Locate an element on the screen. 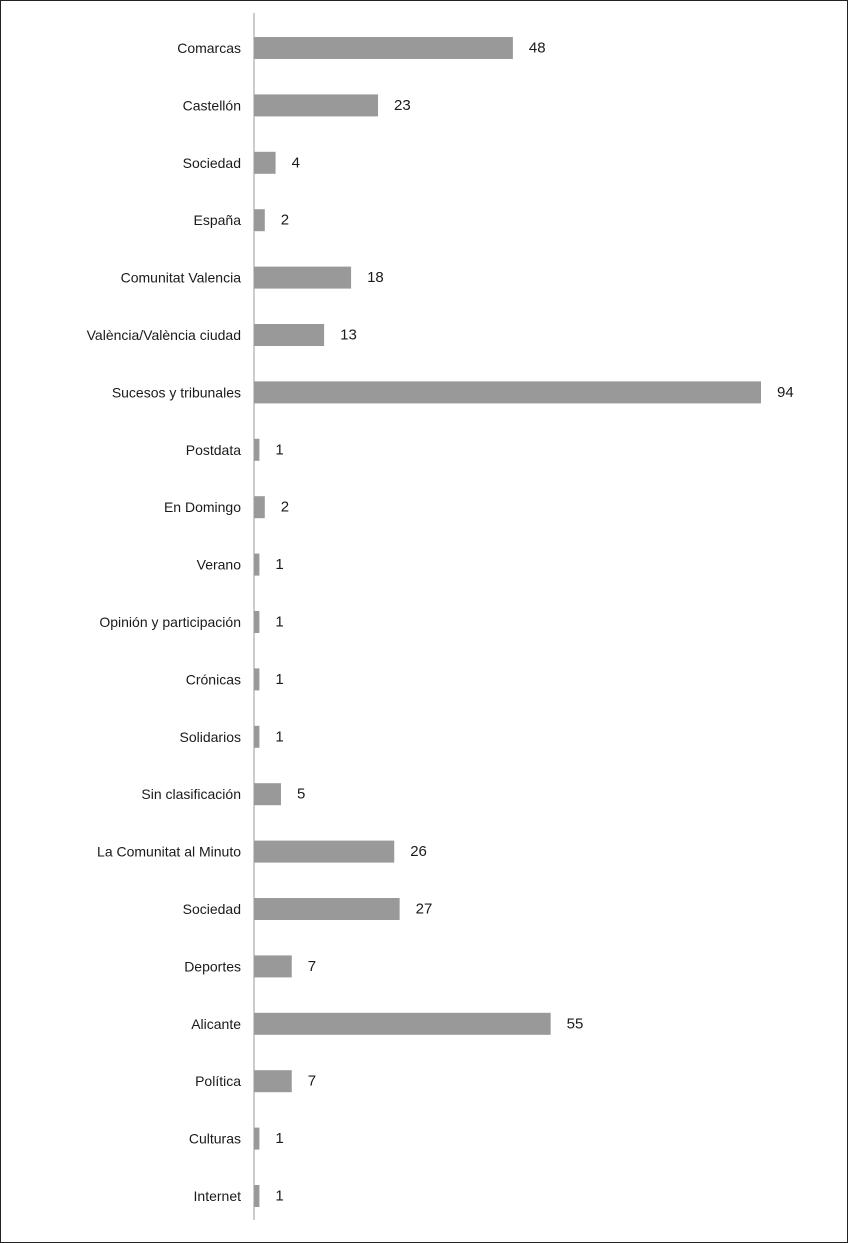  category-label-14: La Comunitat al Minuto is located at coordinates (169, 852).